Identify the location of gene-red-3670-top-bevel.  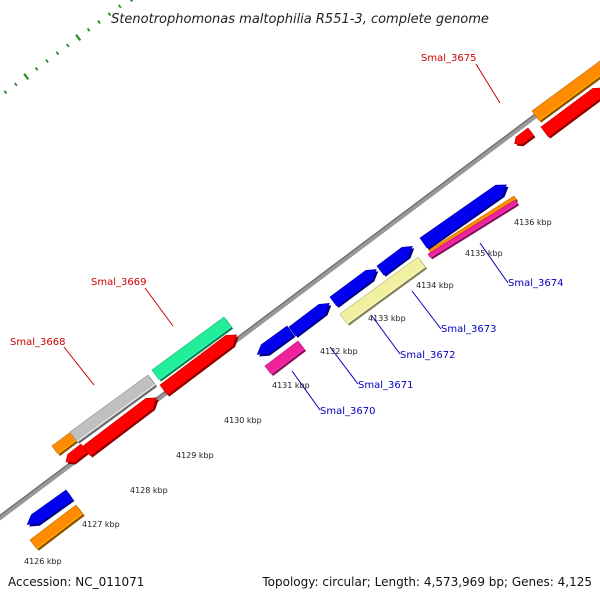
(200, 370).